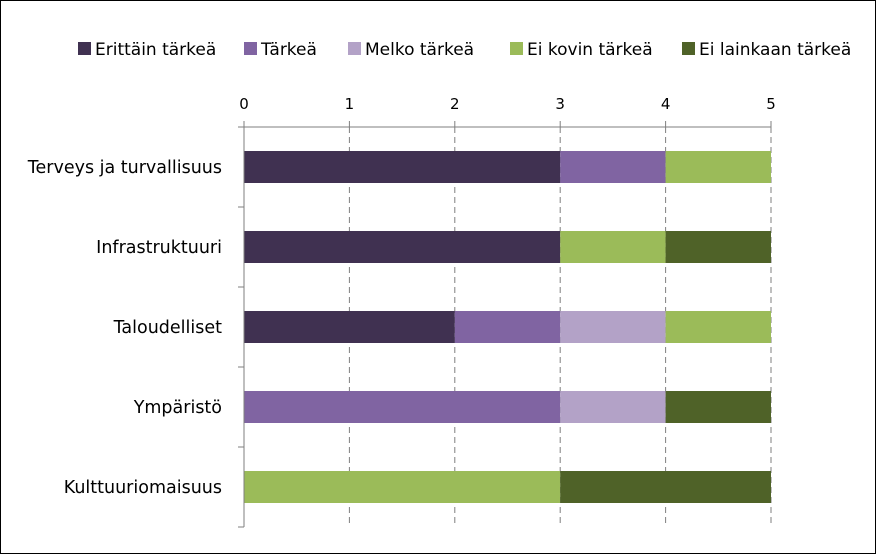  I want to click on x-tick-label-1: 1, so click(350, 104).